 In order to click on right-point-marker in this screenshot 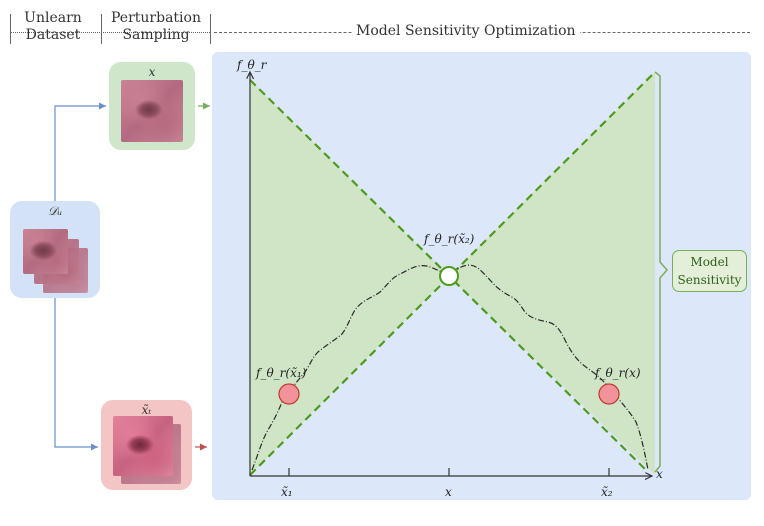, I will do `click(609, 394)`.